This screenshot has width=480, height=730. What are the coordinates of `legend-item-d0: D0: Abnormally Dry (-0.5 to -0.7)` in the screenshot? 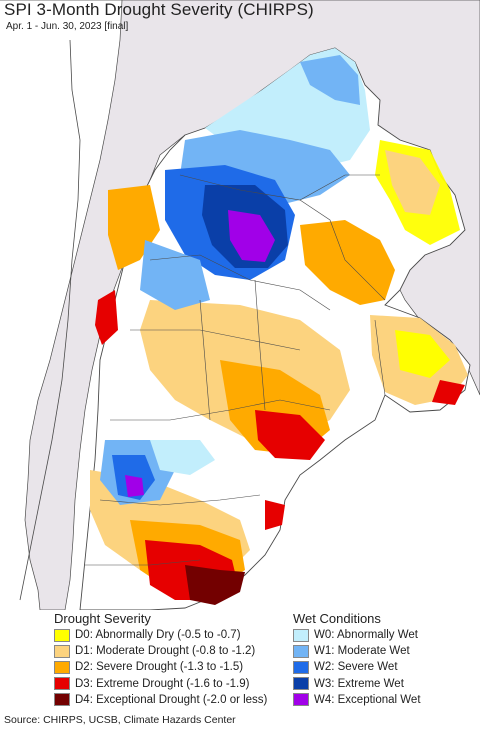 It's located at (160, 635).